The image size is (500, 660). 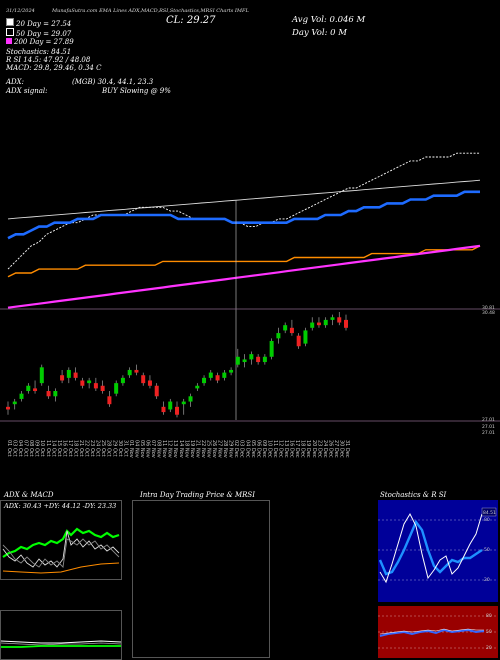 What do you see at coordinates (15, 82) in the screenshot?
I see `adx-label: ADX:` at bounding box center [15, 82].